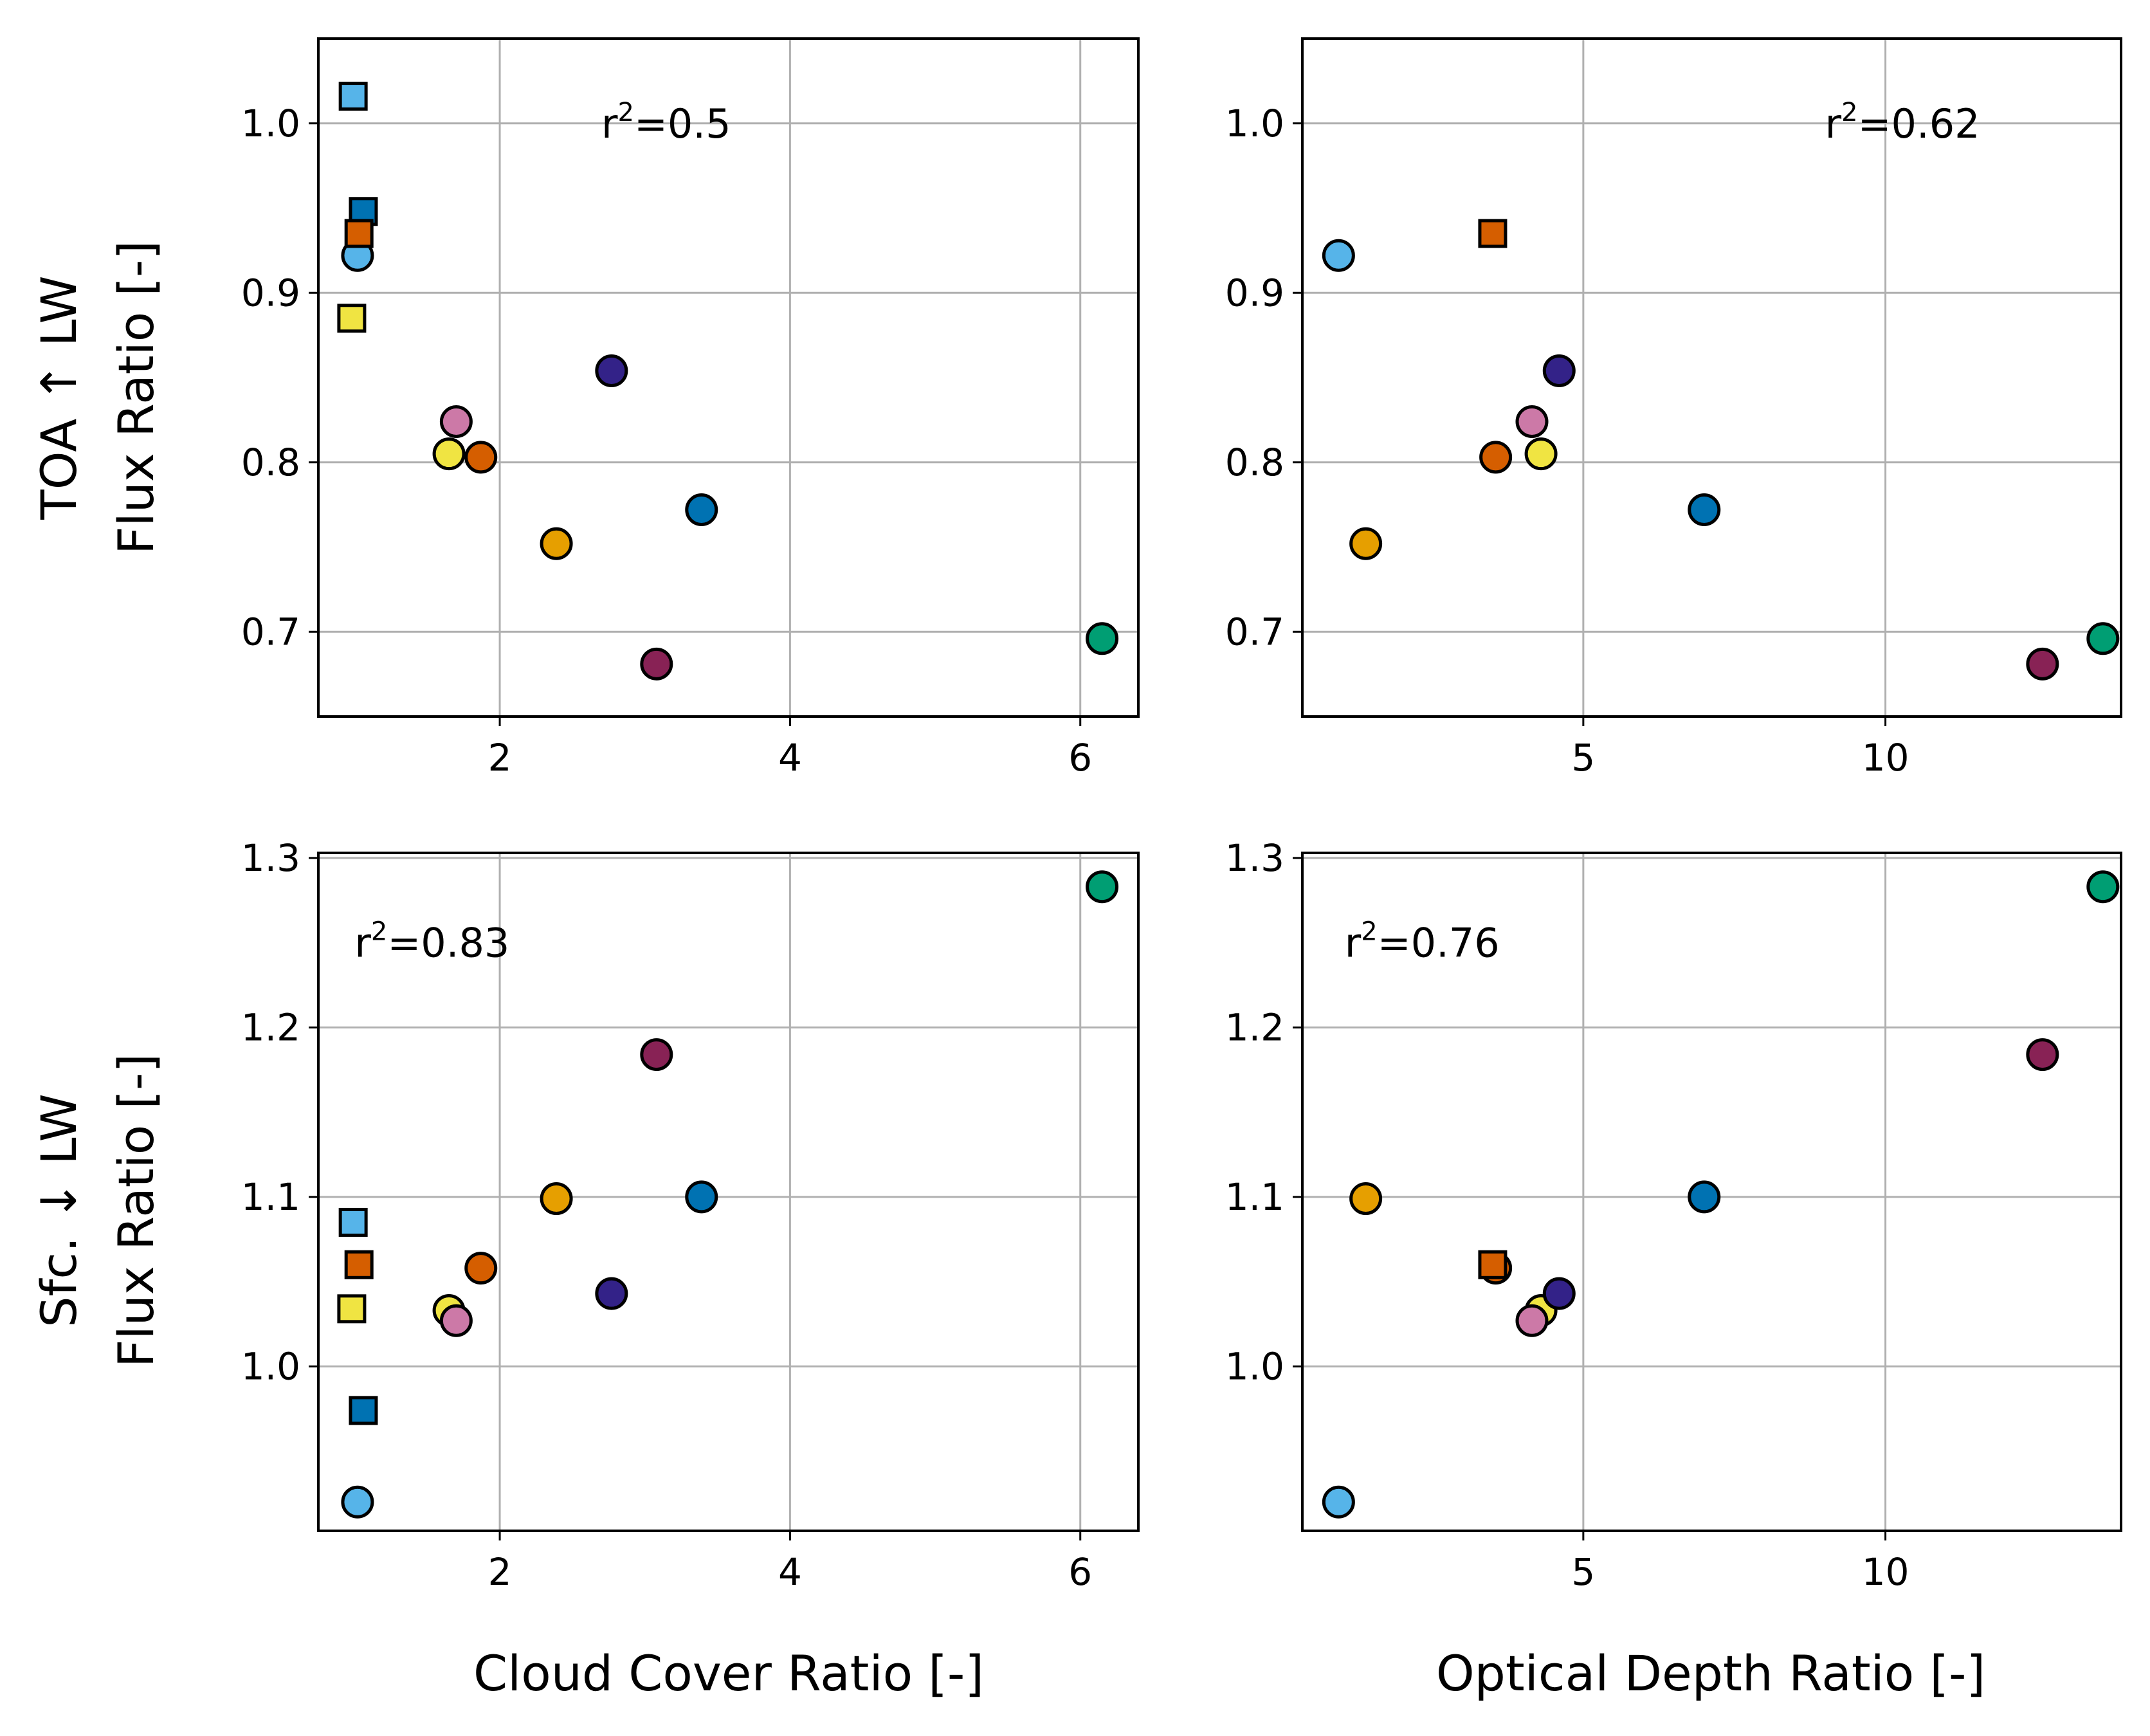  Describe the element at coordinates (1710, 1673) in the screenshot. I see `col-2-xlabel: Optical Depth Ratio [-]` at that location.